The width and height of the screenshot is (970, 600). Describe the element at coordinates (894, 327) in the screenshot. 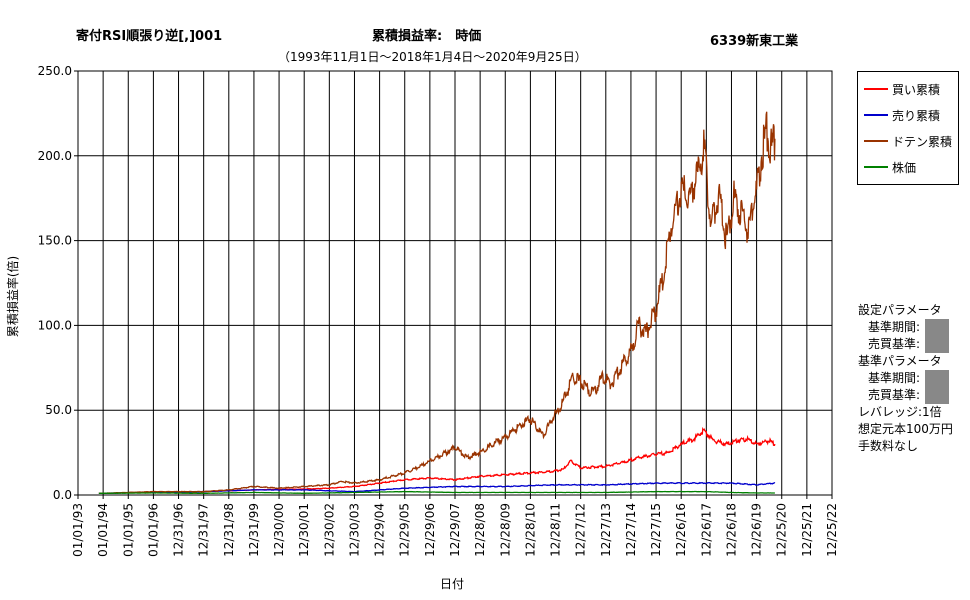

I see `setting-period-label: 基準期間:` at that location.